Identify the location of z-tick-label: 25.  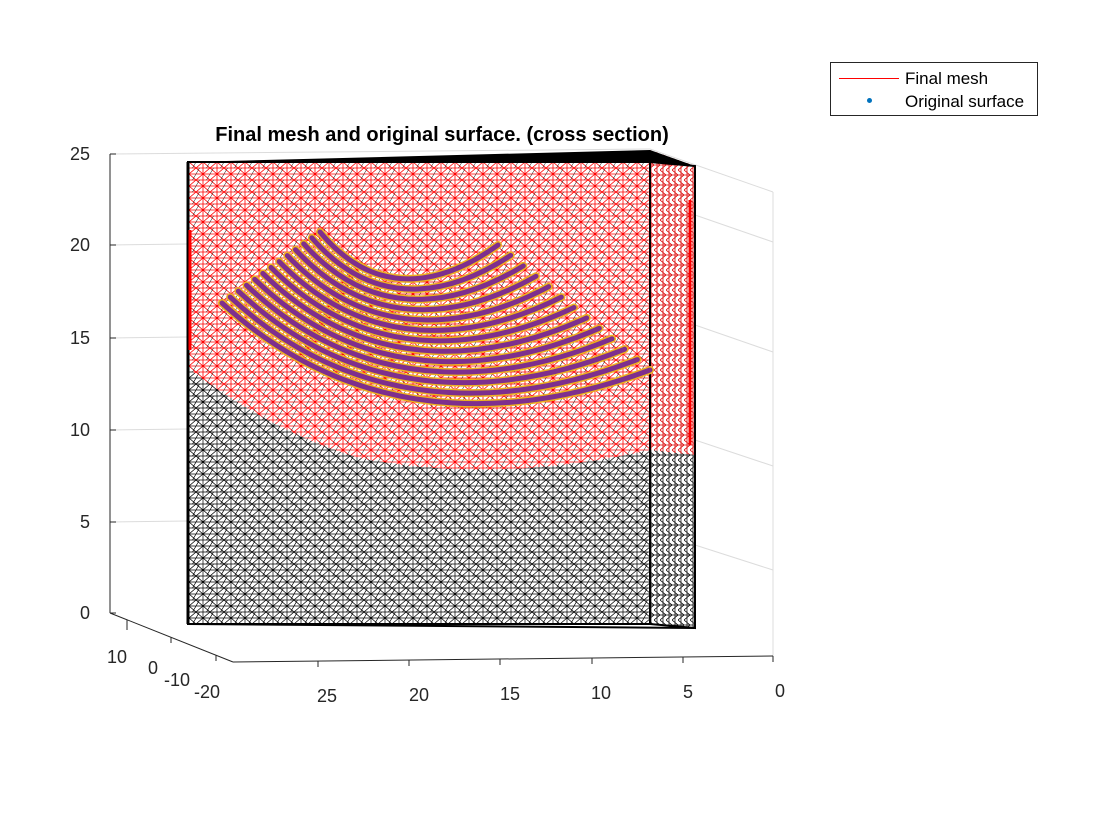
(80, 154).